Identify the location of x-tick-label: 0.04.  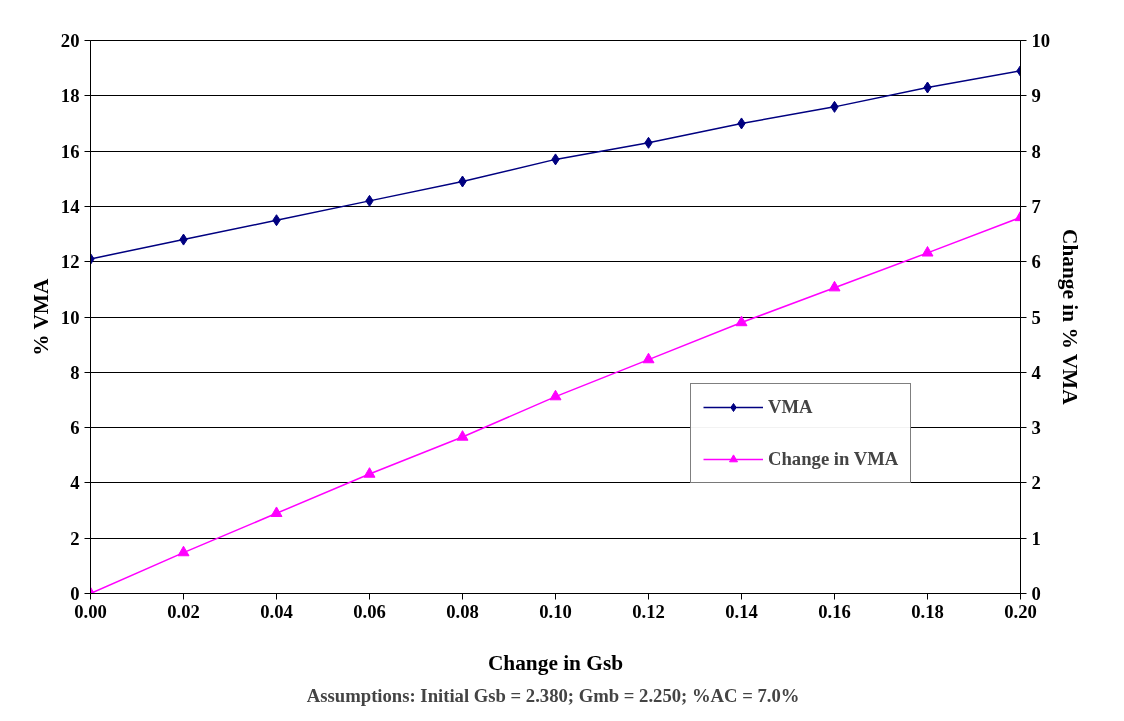
(276, 611).